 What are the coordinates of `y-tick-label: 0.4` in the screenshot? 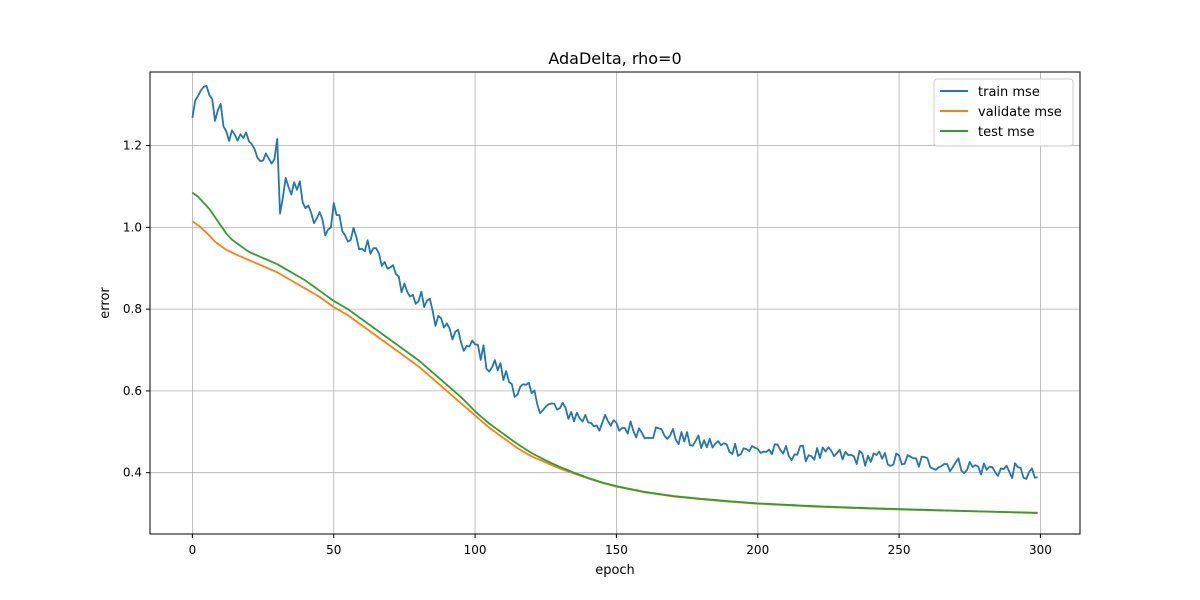 It's located at (132, 473).